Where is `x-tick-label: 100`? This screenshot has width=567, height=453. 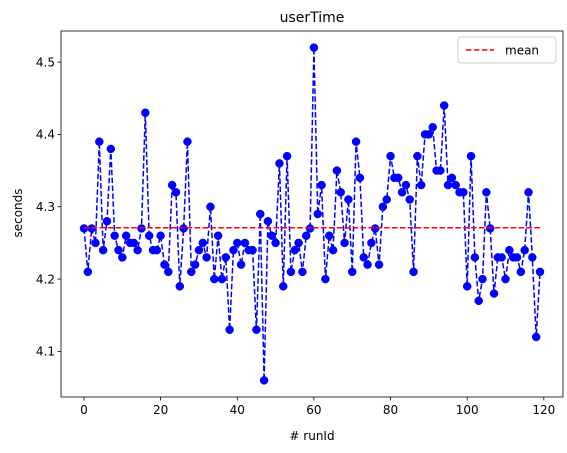 x-tick-label: 100 is located at coordinates (467, 410).